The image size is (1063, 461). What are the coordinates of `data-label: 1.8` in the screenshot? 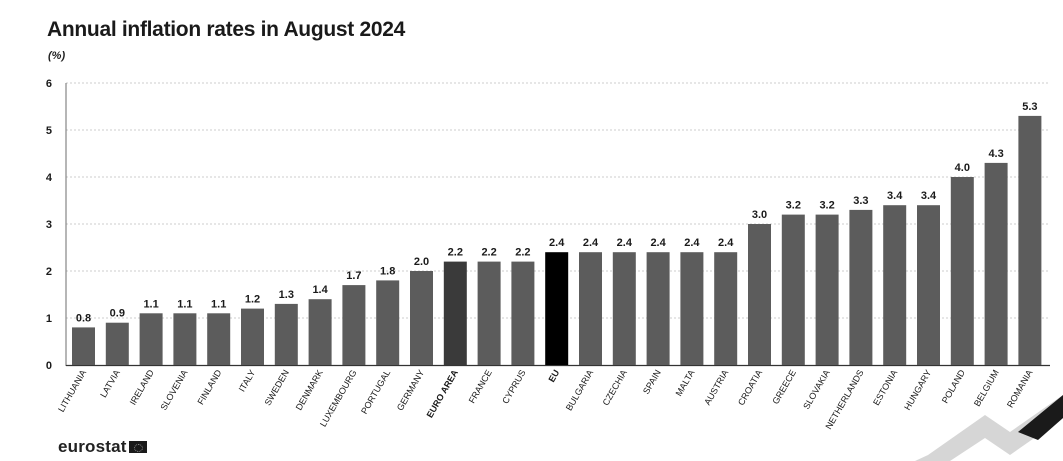 It's located at (387, 271).